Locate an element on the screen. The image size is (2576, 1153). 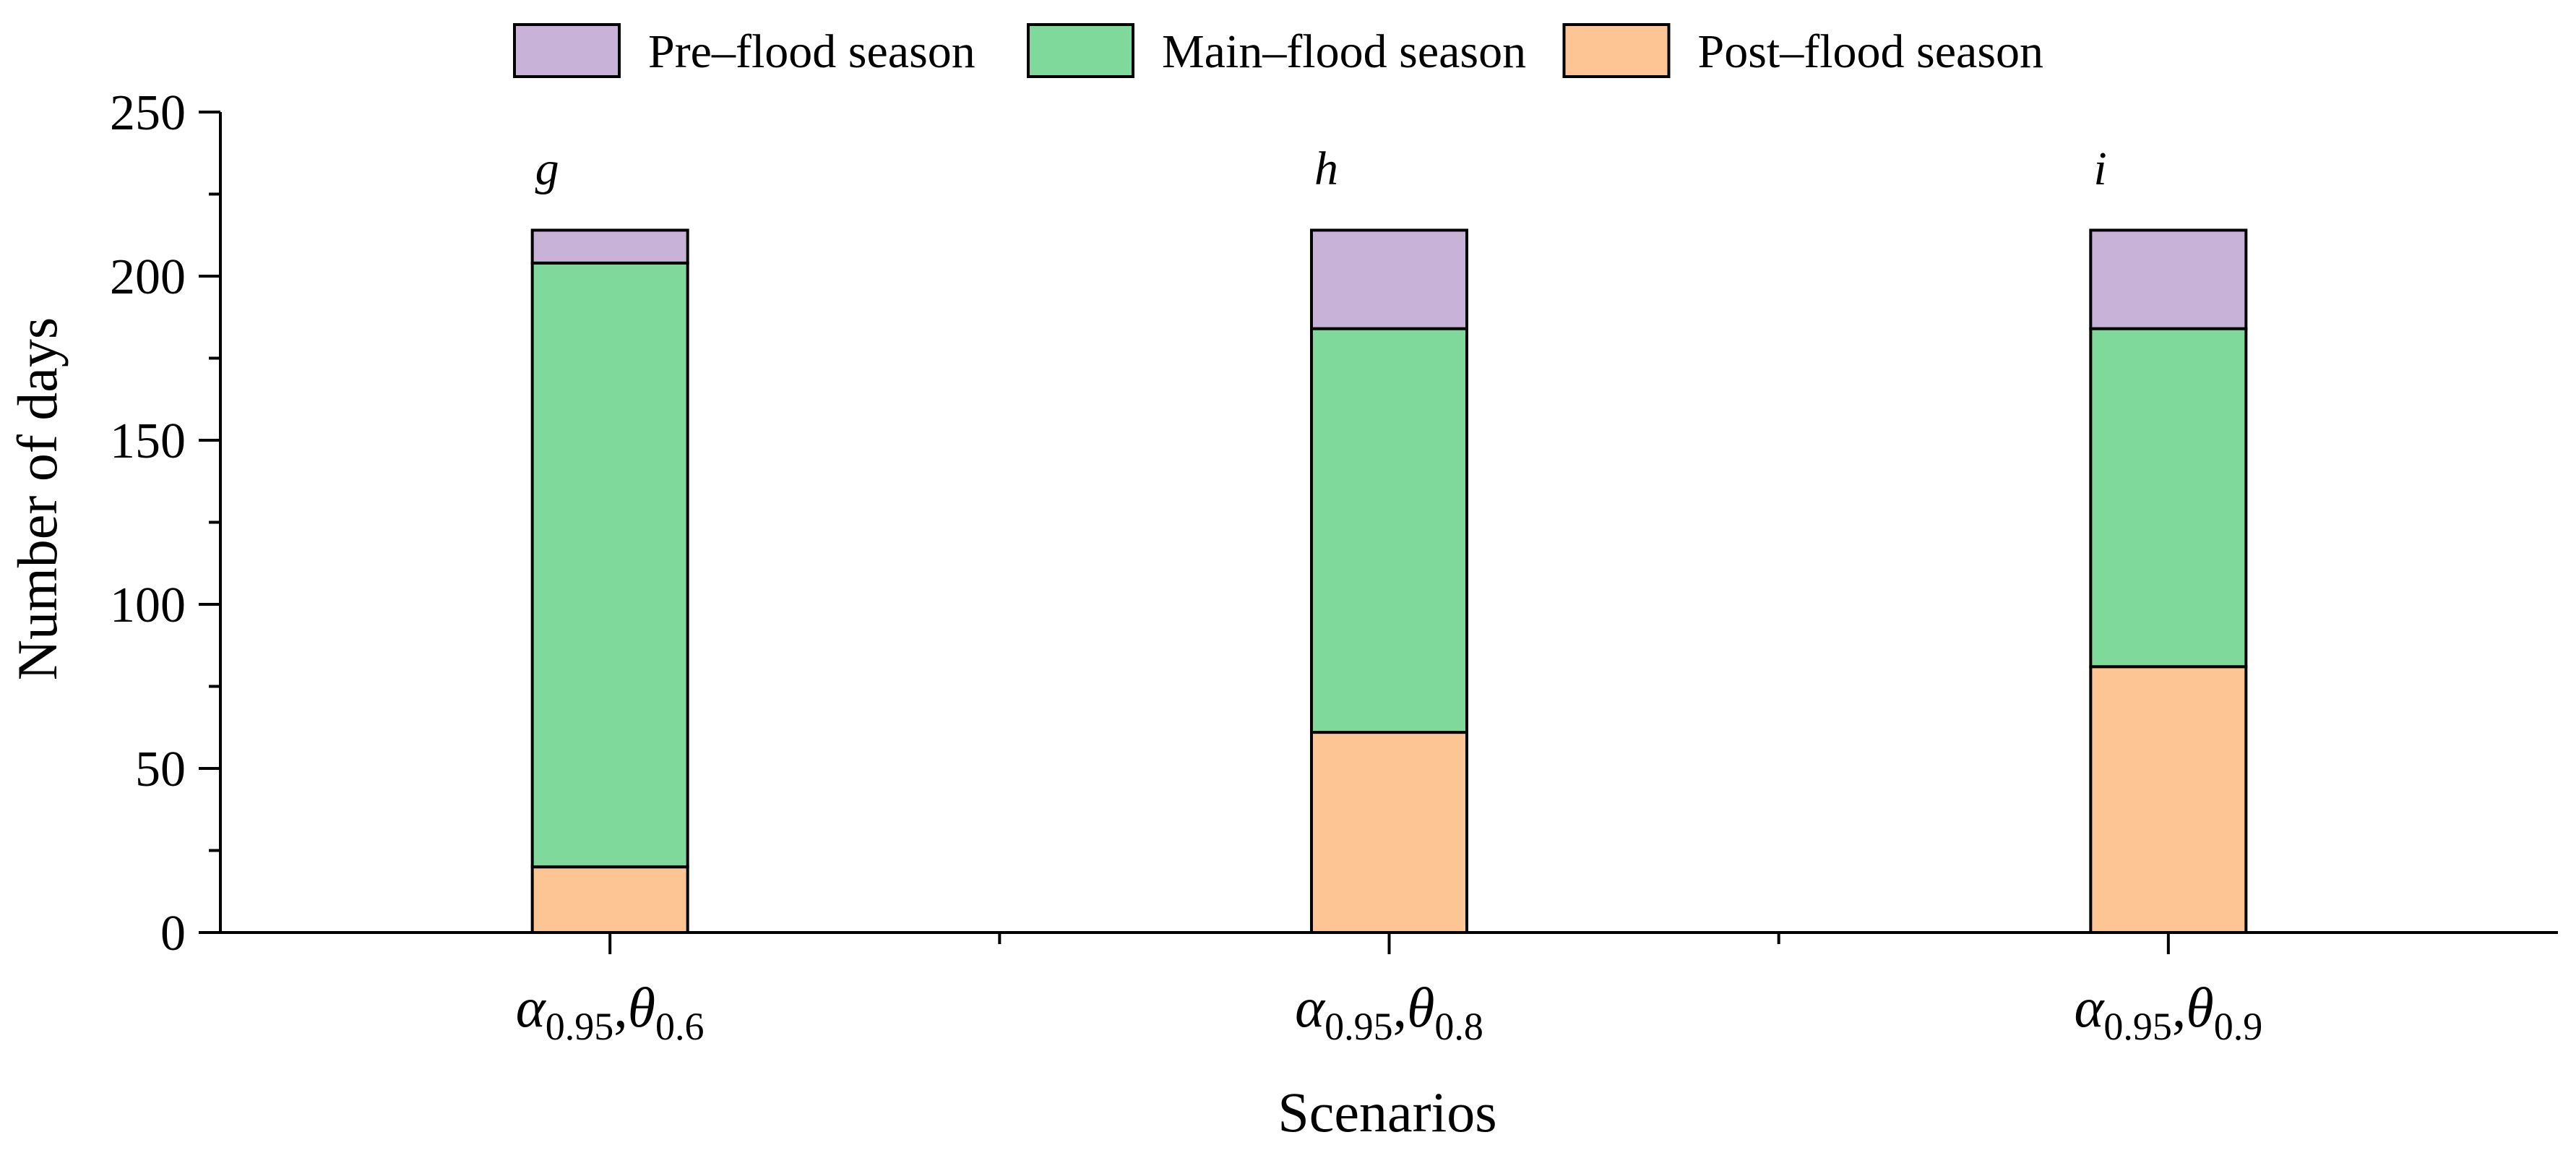
legend-label: Pre–flood season is located at coordinates (811, 52).